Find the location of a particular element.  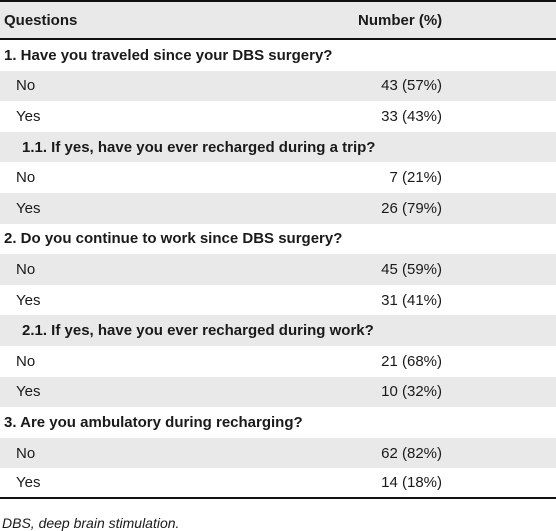

answer-row: No 45 (59%) is located at coordinates (278, 269).